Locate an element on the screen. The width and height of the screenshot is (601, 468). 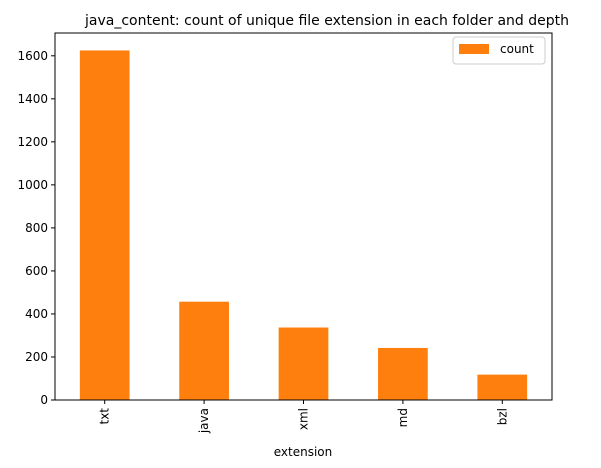
legend-label-count: count is located at coordinates (517, 49).